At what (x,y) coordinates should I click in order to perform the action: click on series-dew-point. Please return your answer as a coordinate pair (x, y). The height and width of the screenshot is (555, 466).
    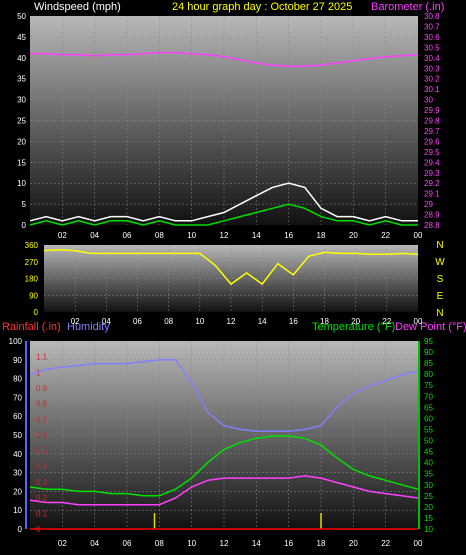
    Looking at the image, I should click on (224, 490).